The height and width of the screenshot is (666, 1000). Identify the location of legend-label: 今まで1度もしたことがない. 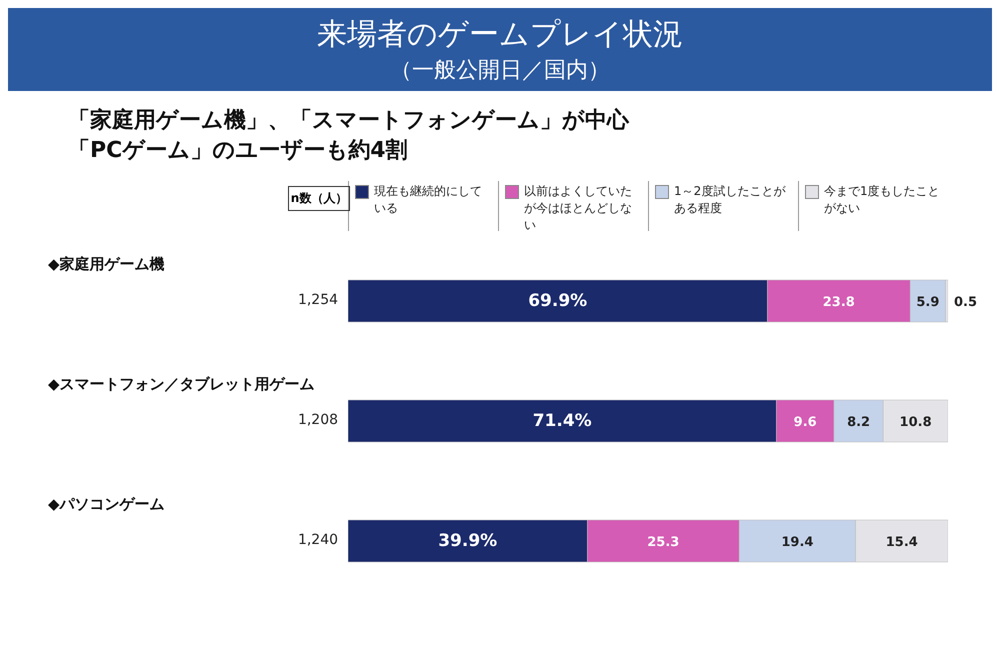
(882, 200).